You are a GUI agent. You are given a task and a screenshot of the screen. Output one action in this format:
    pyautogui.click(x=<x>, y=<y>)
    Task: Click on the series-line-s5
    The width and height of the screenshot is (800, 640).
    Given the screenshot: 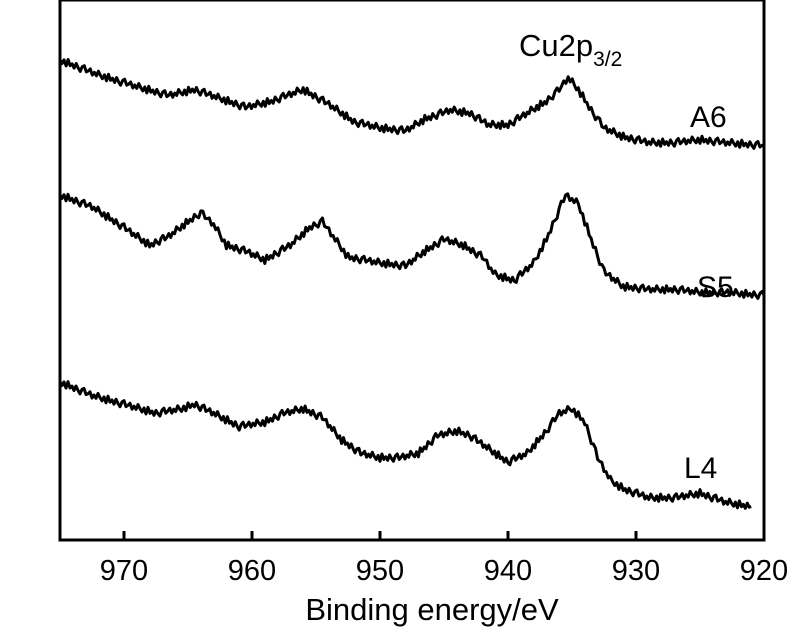 What is the action you would take?
    pyautogui.click(x=412, y=246)
    